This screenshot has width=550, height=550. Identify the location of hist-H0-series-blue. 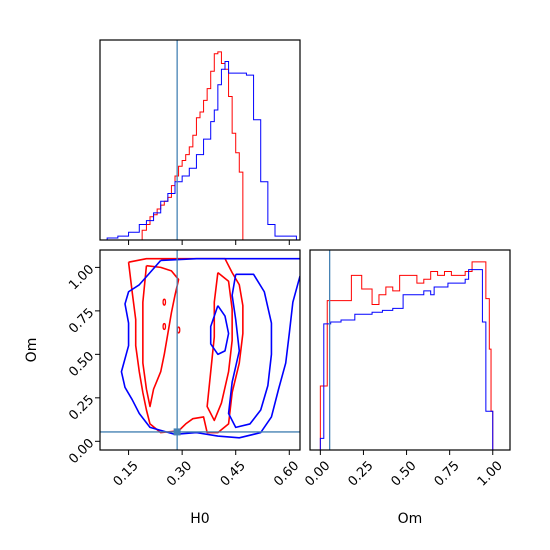
(200, 150).